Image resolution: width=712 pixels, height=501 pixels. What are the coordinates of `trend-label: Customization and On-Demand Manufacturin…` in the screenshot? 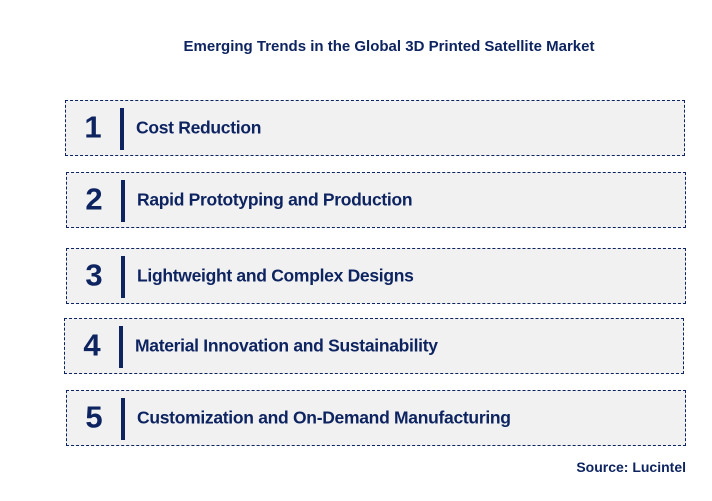 It's located at (324, 417).